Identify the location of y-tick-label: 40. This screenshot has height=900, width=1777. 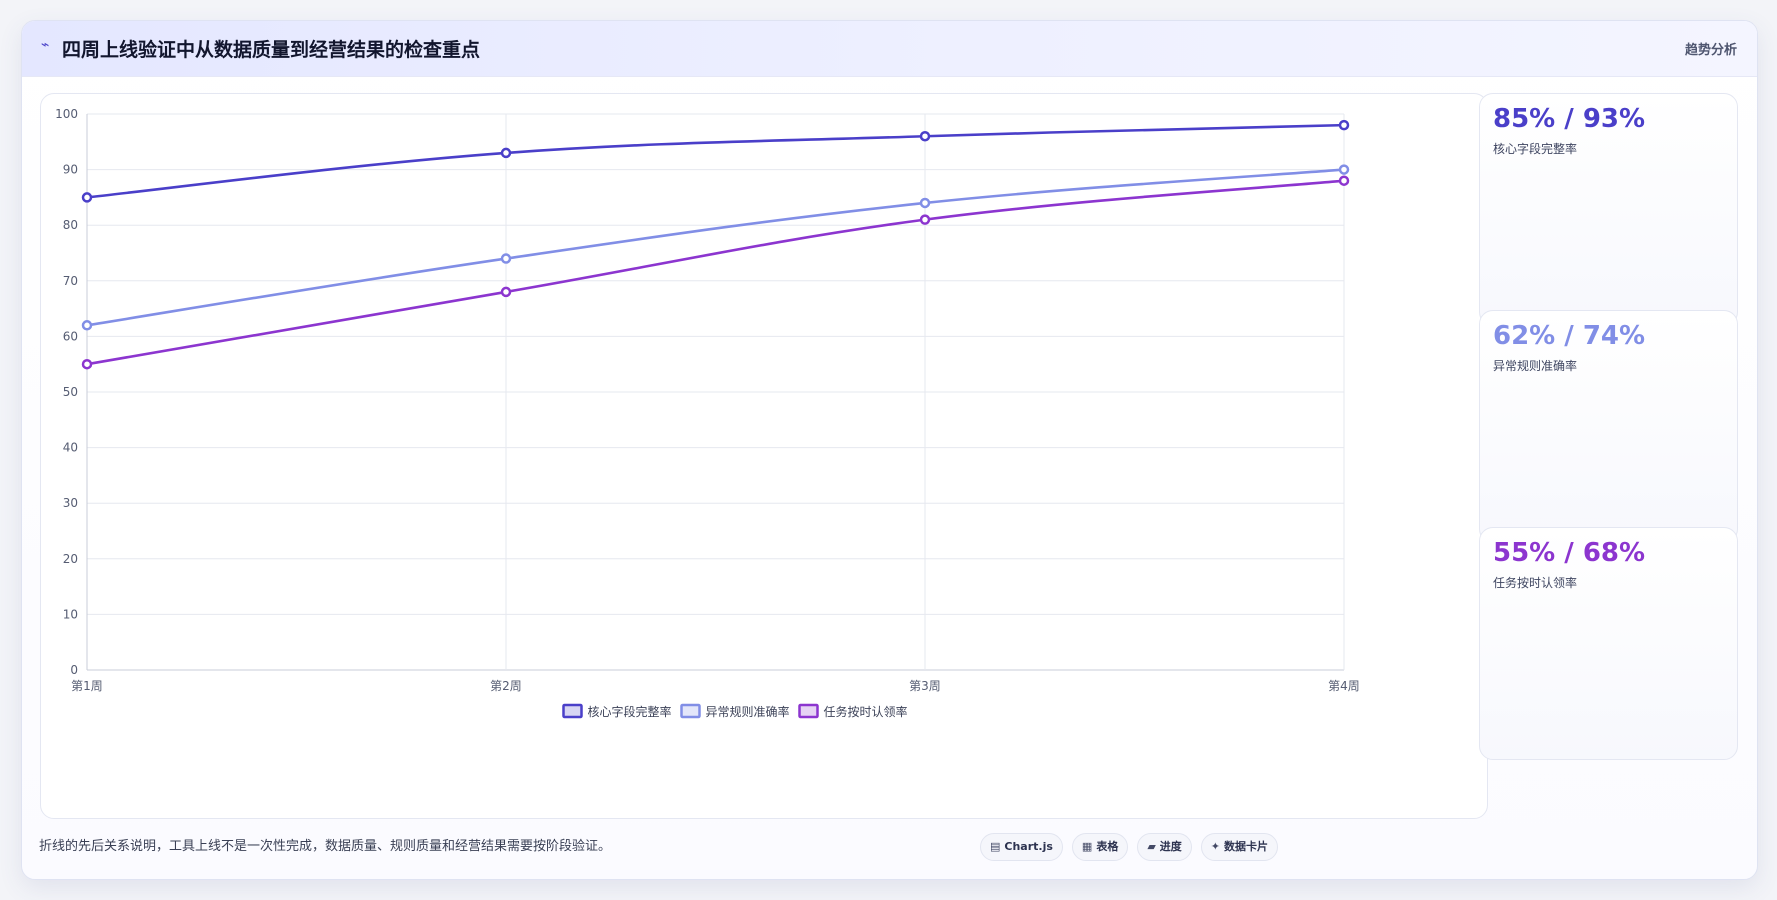
(70, 448).